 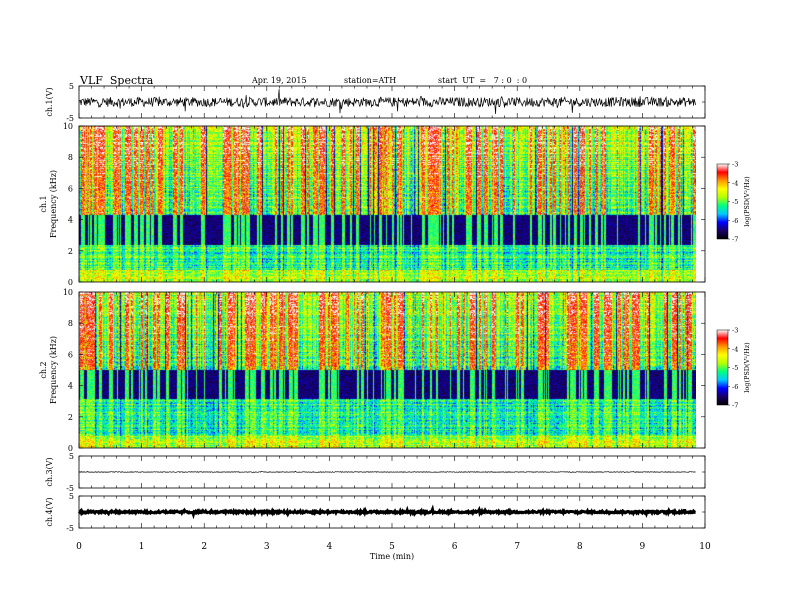 I want to click on ch1-spectrogram-colorbar-tick: -3, so click(x=735, y=165).